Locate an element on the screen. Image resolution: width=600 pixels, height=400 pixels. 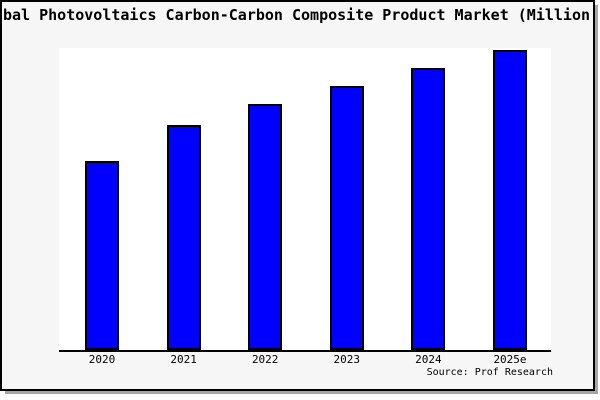
x-tick-label-2020: 2020 is located at coordinates (102, 359).